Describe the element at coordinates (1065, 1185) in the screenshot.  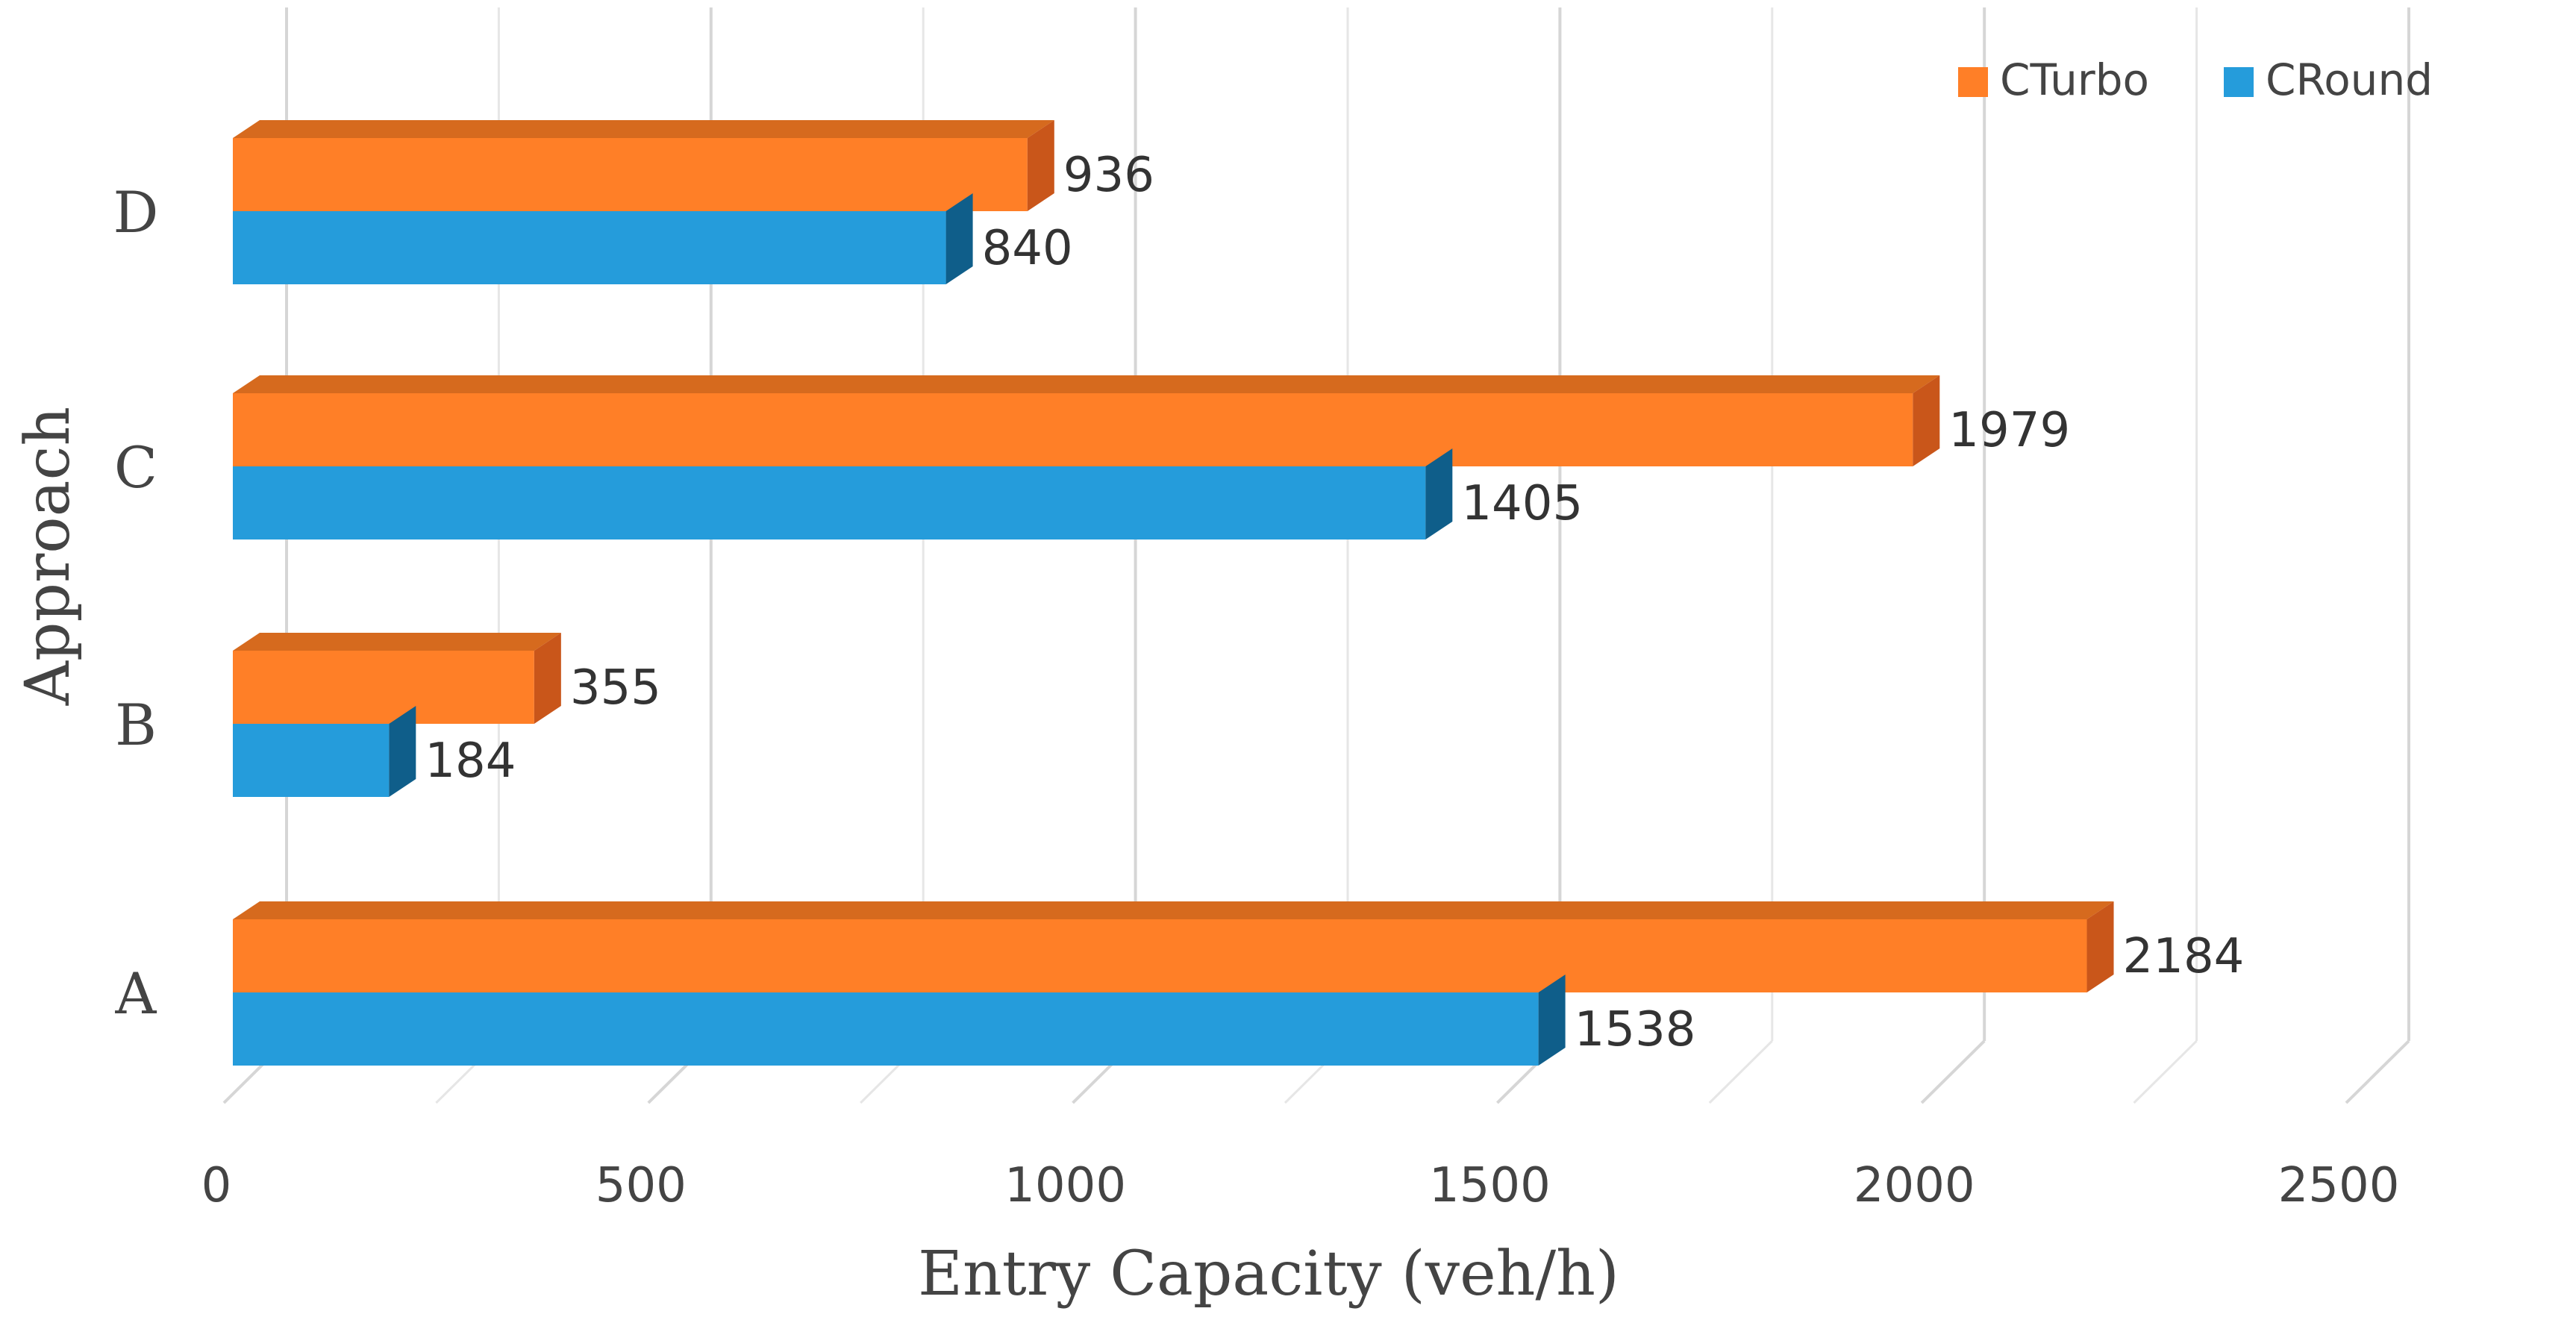
I see `x-tick-label: 1000` at that location.